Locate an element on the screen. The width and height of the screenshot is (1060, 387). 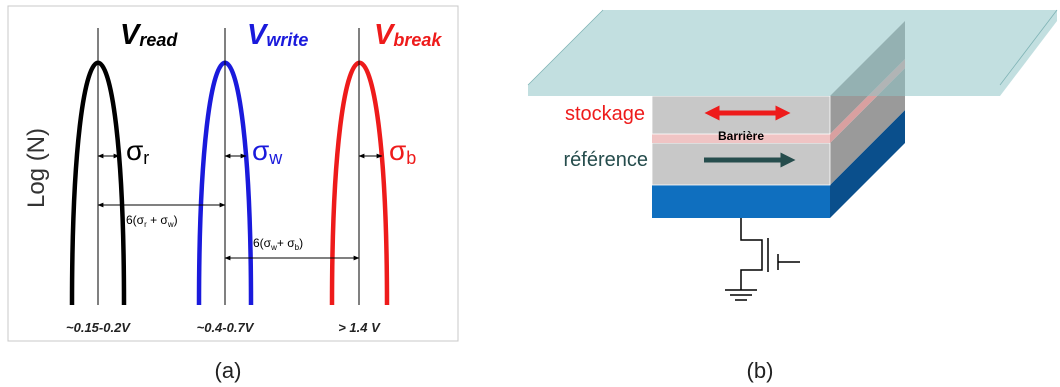
x-label-read: ~0.15-0.2V is located at coordinates (98, 327).